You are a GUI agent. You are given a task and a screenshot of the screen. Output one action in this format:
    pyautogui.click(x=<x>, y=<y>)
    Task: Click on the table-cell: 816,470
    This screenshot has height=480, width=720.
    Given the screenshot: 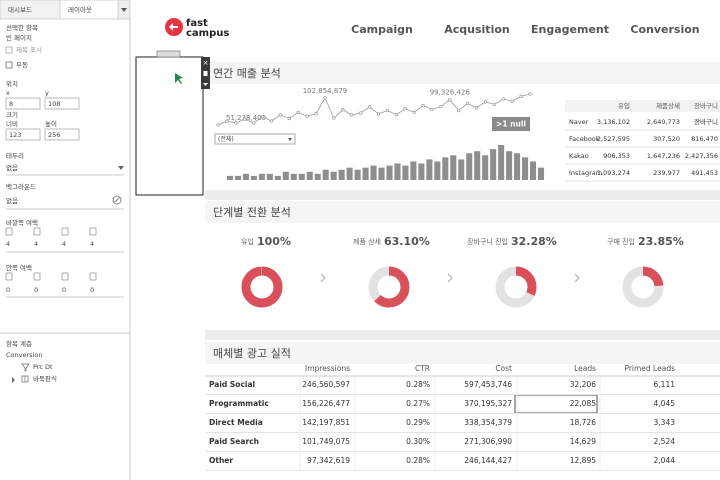 What is the action you would take?
    pyautogui.click(x=704, y=139)
    